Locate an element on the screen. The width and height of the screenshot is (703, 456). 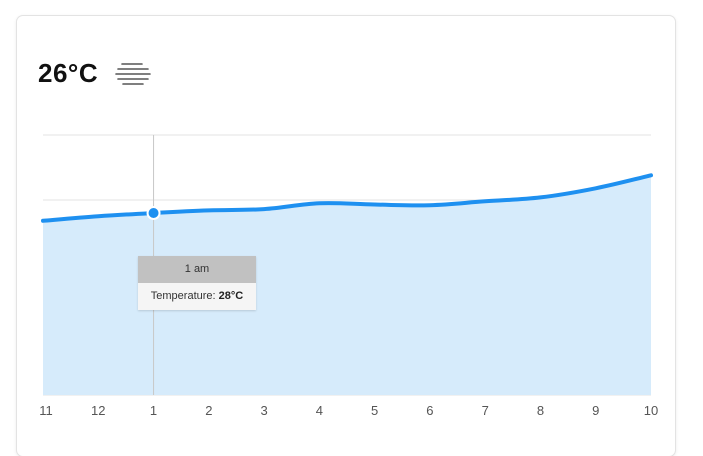
x-tick-label: 1 is located at coordinates (153, 410).